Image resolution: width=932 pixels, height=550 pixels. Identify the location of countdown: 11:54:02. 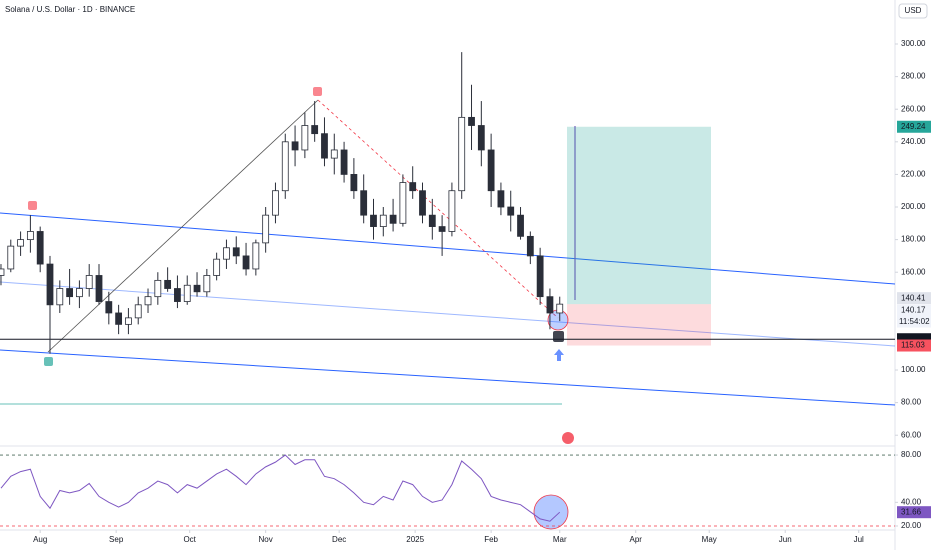
(914, 321).